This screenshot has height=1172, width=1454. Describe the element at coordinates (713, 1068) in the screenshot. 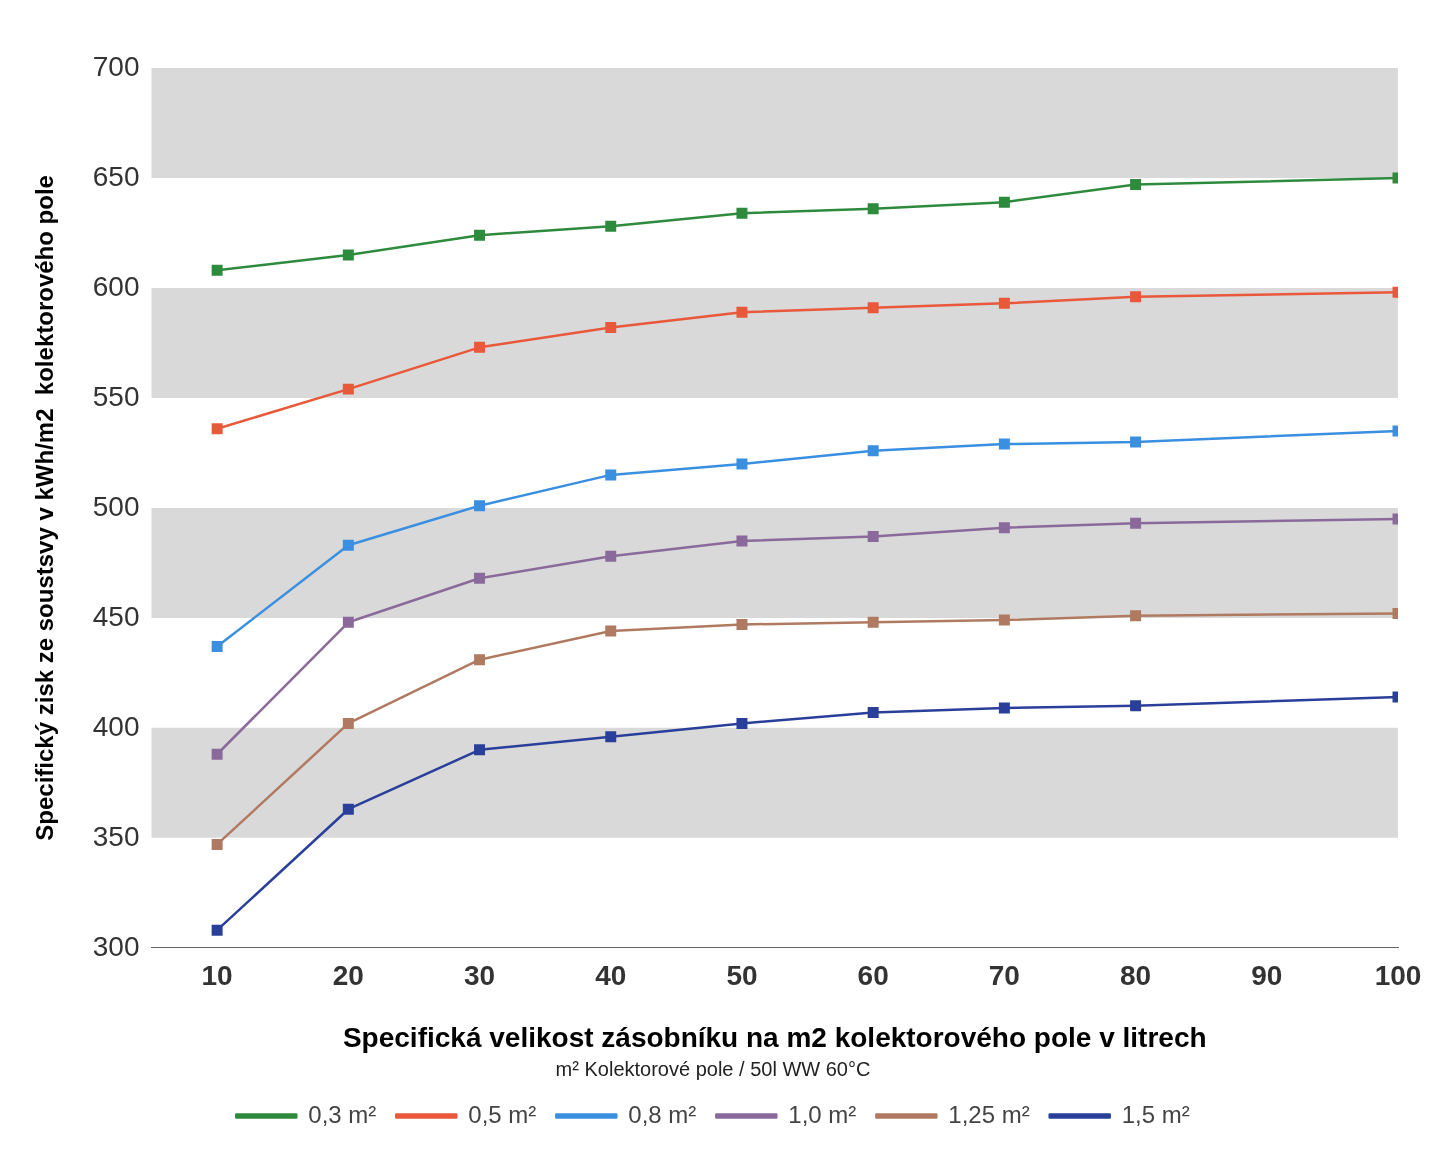

I see `legend-title: m² Kolektorové pole / 50l WW 60°C` at that location.